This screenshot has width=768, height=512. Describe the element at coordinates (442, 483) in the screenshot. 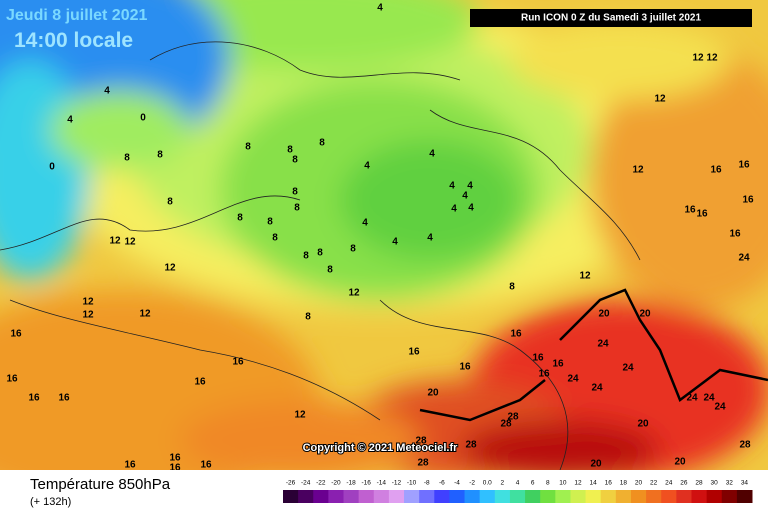

I see `colorbar-label: -6` at that location.